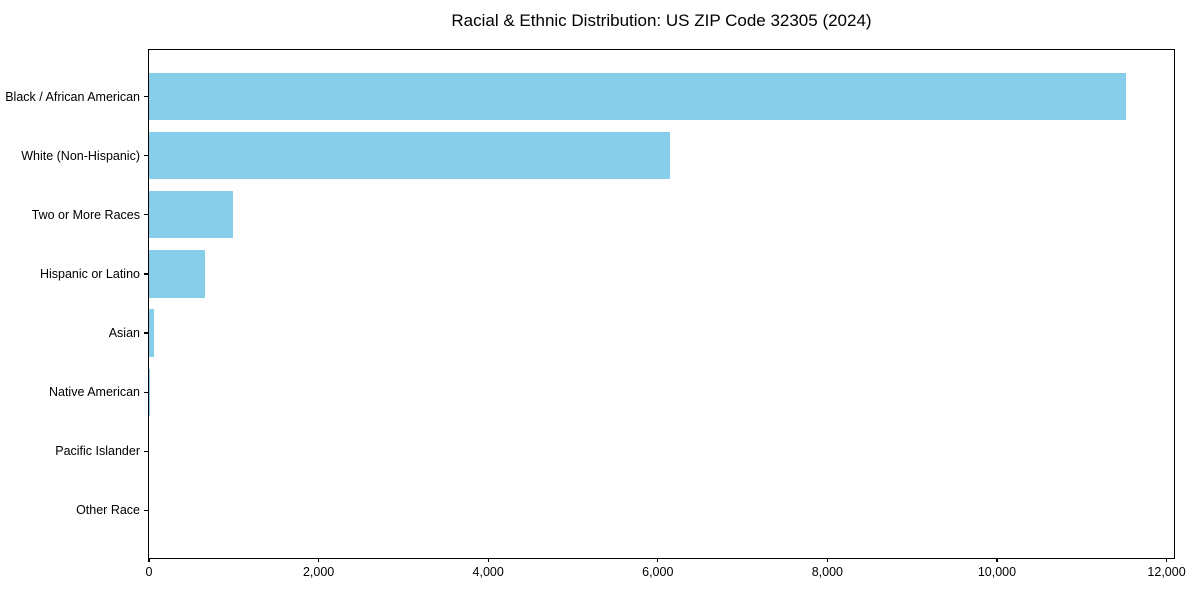 The width and height of the screenshot is (1200, 600). What do you see at coordinates (72, 96) in the screenshot?
I see `y-tick-label-black-african-american: Black / African American` at bounding box center [72, 96].